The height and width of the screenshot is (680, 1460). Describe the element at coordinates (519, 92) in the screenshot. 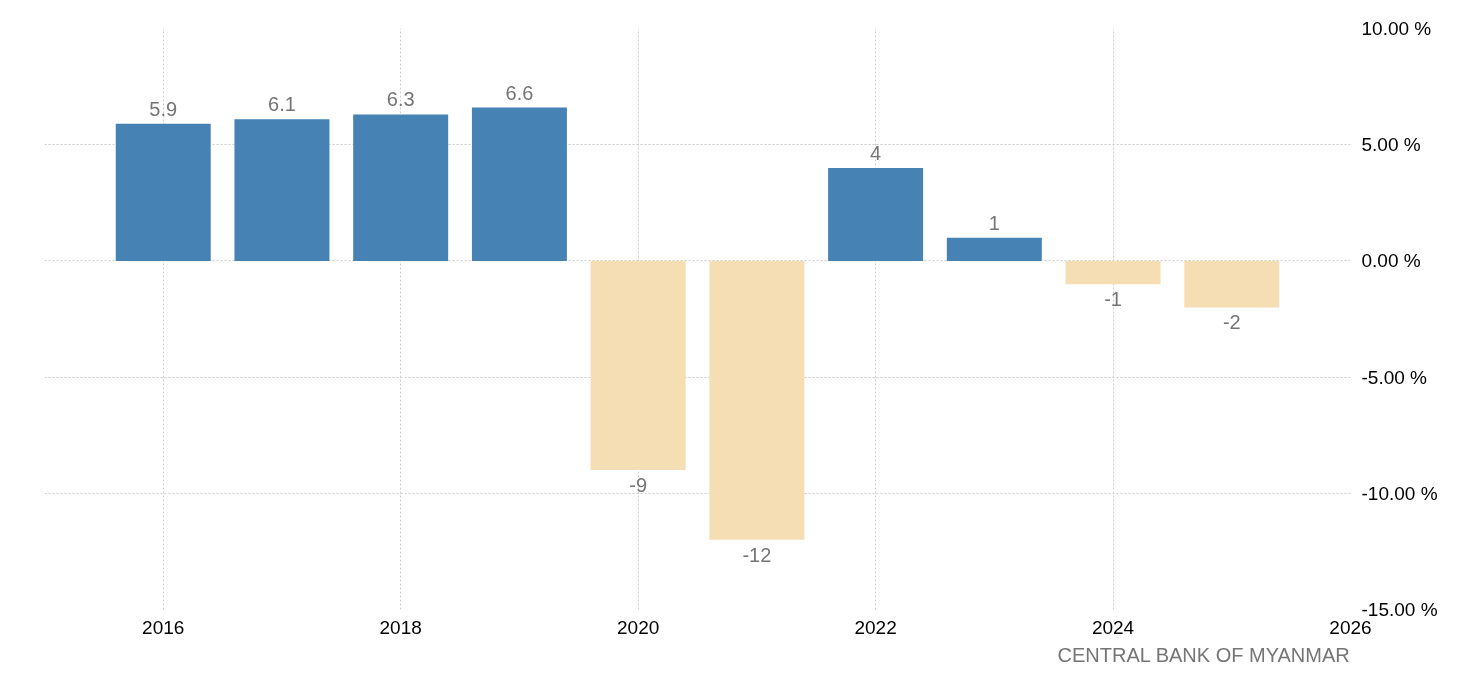

I see `data-label: 6.6` at that location.